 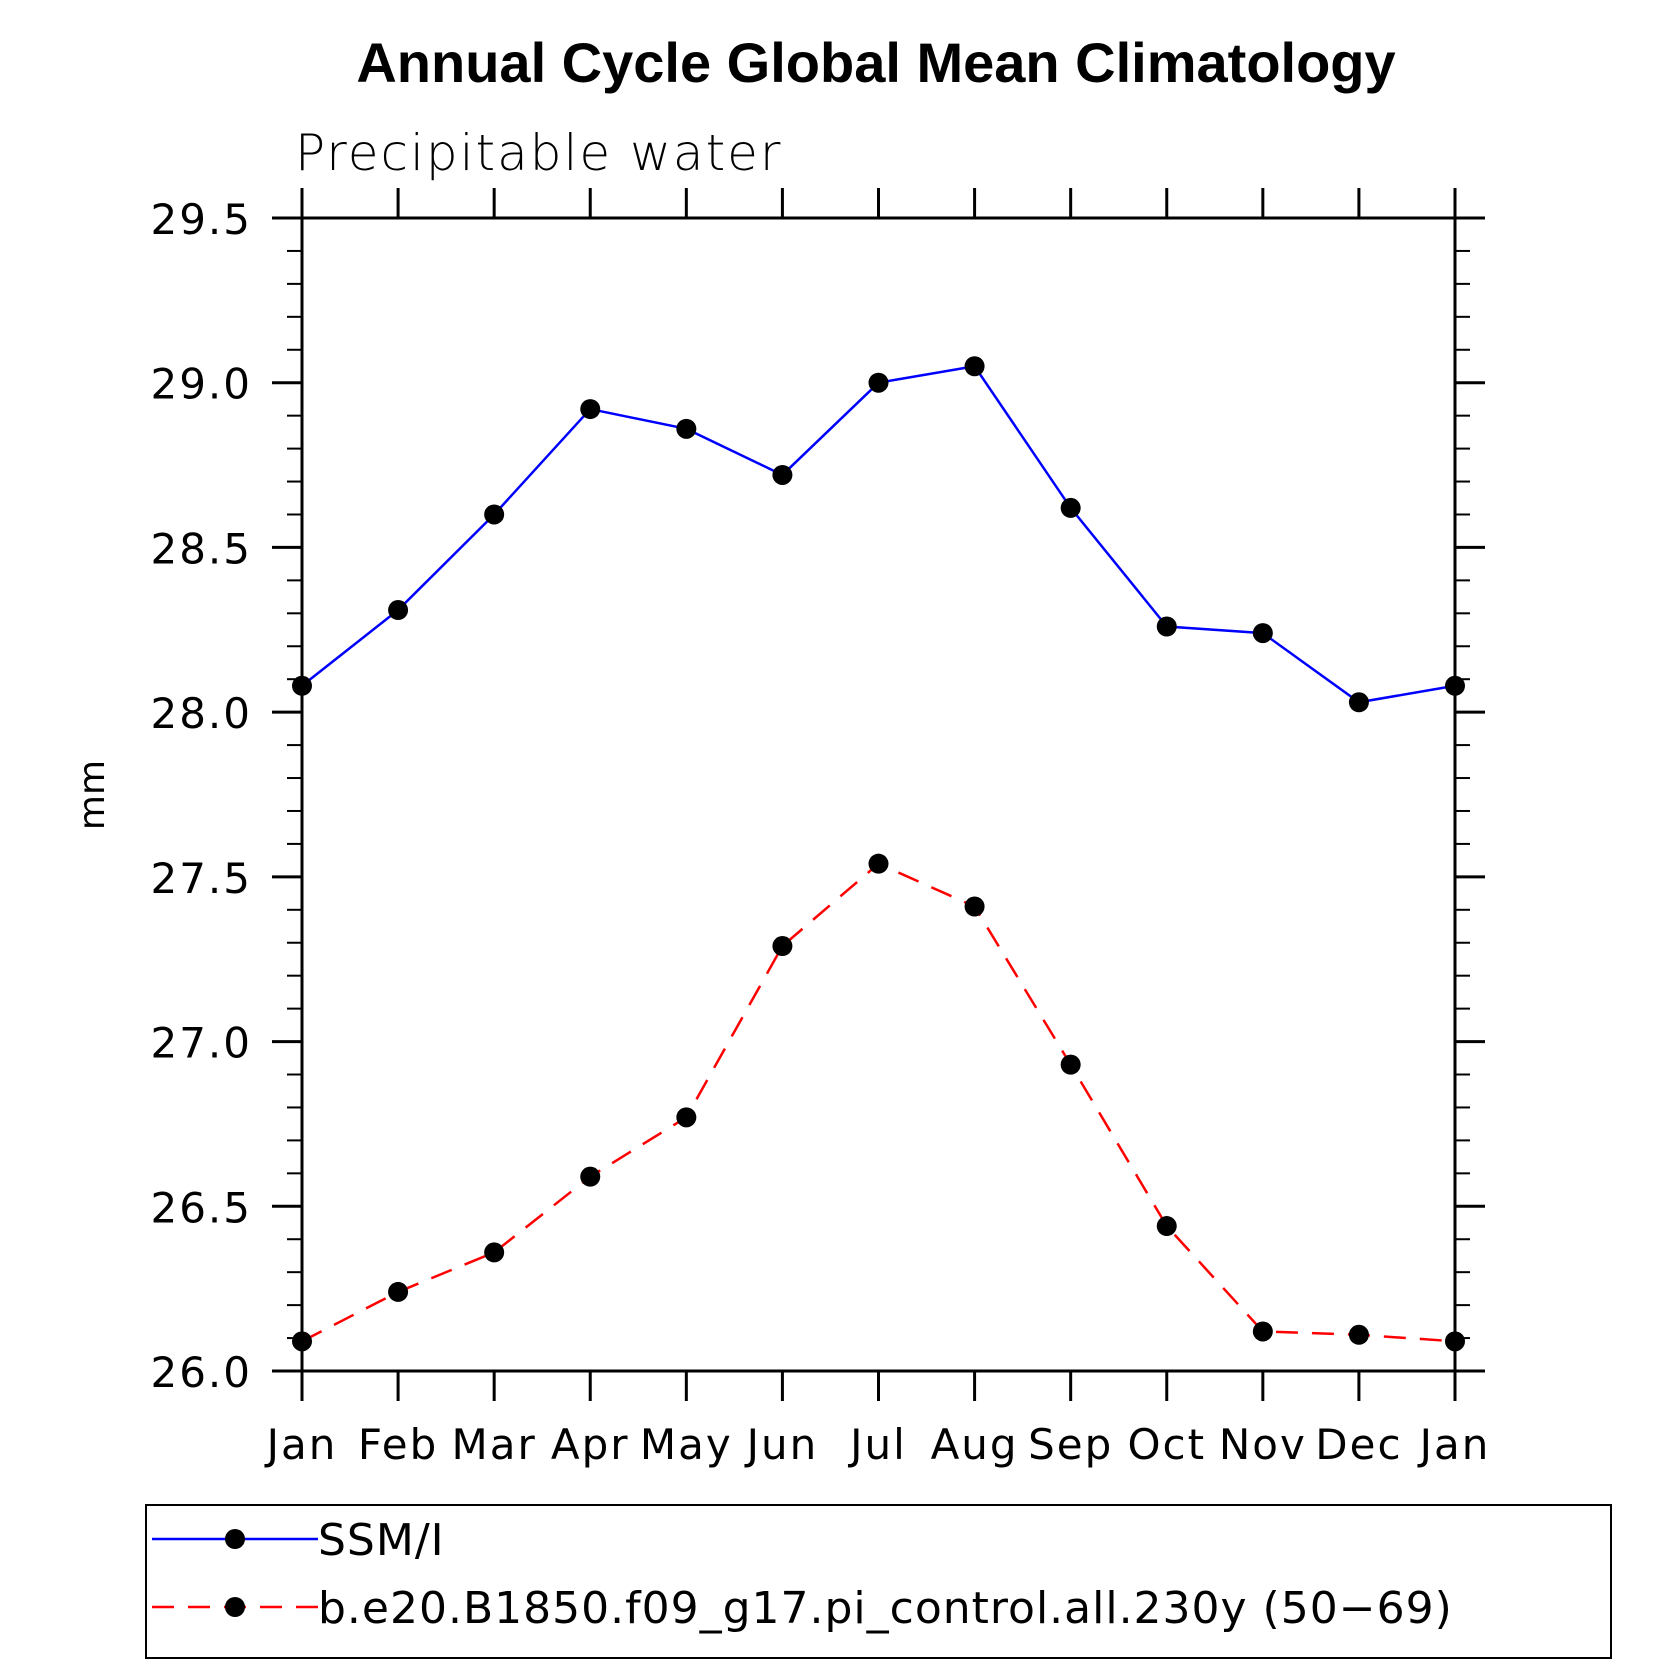 What do you see at coordinates (781, 1444) in the screenshot?
I see `x-tick-label: Jun` at bounding box center [781, 1444].